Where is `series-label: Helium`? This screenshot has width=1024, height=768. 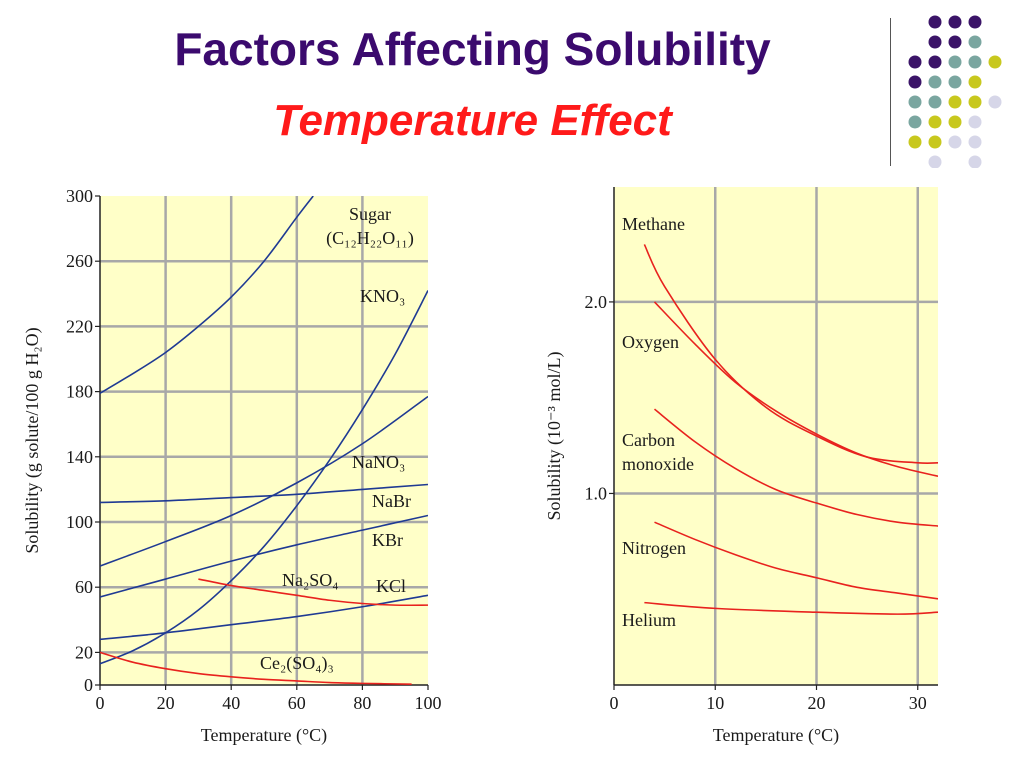
series-label: Helium is located at coordinates (649, 620).